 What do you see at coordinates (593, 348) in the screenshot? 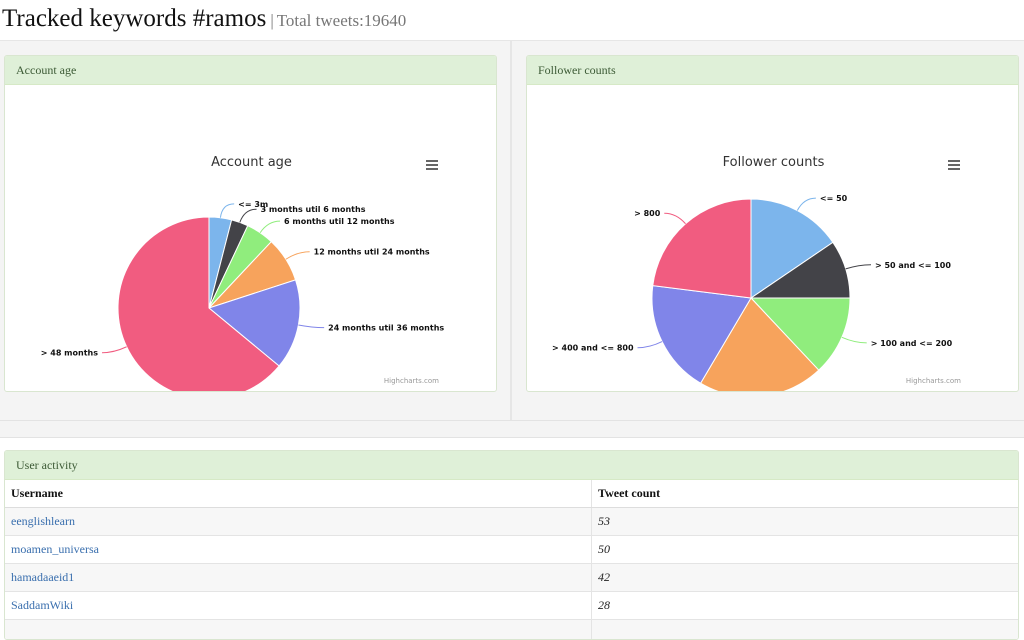
I see `data-label: > 400 and <= 800` at bounding box center [593, 348].